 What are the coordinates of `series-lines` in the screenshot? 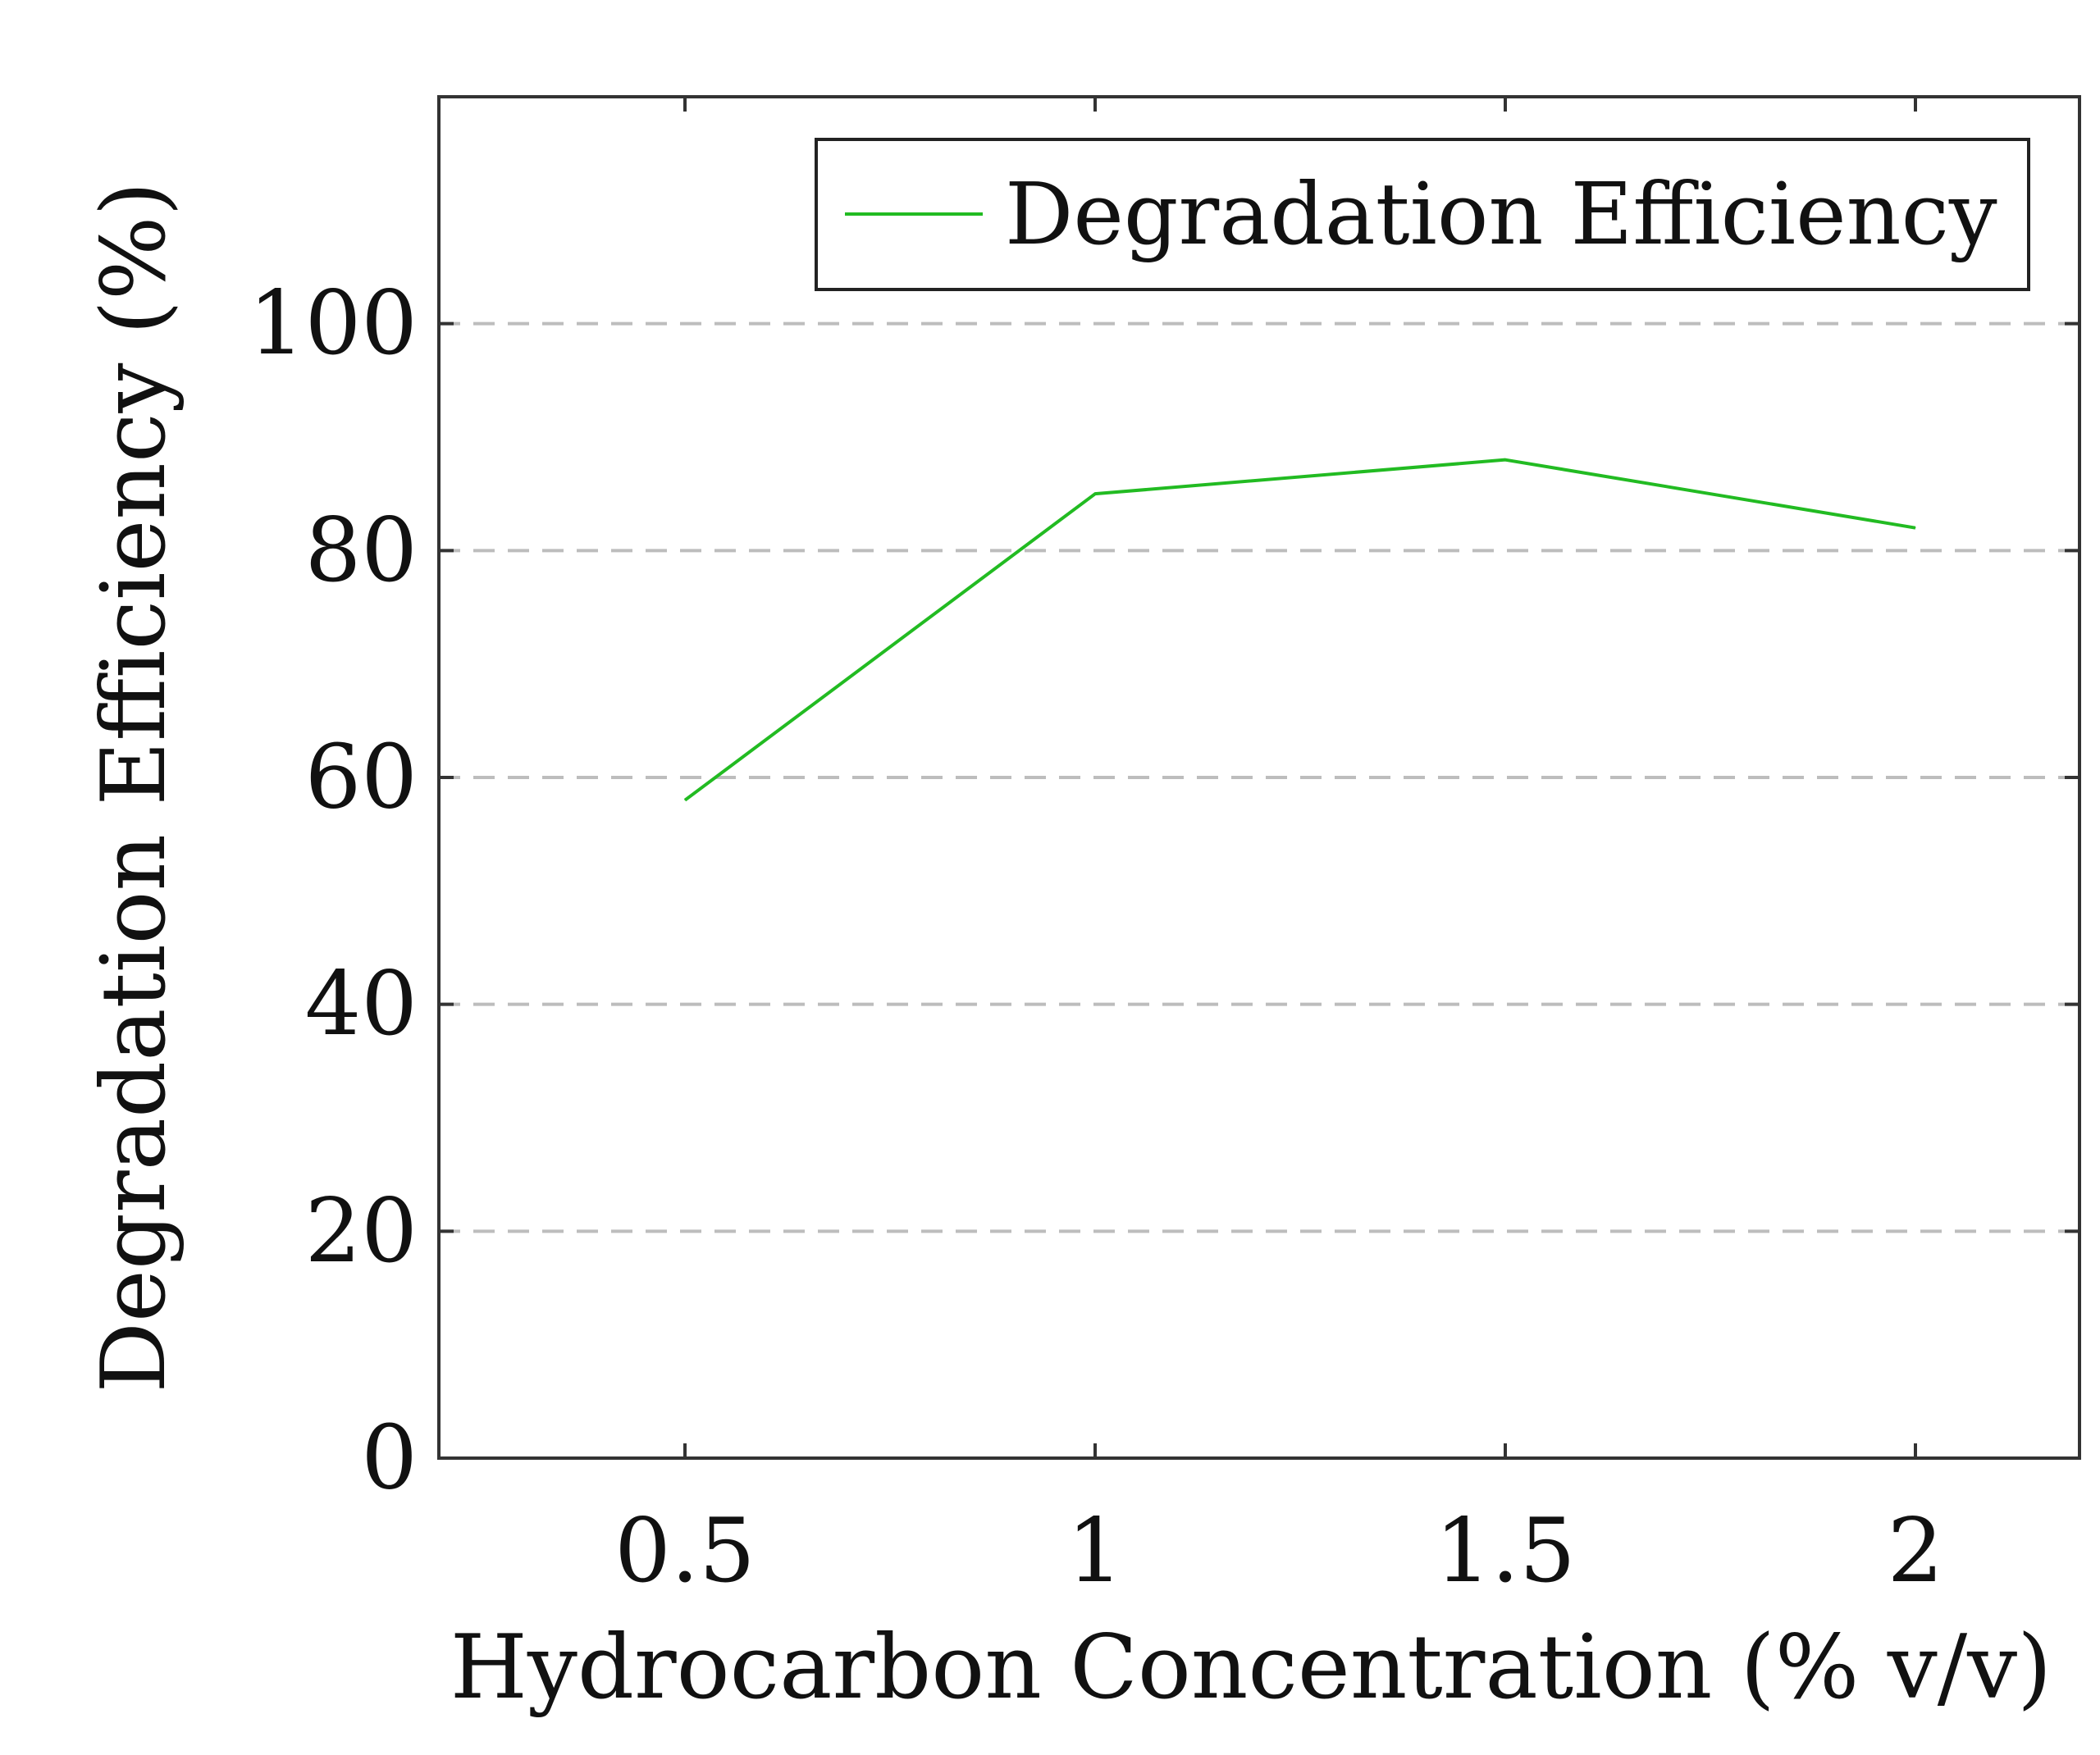 It's located at (1299, 630).